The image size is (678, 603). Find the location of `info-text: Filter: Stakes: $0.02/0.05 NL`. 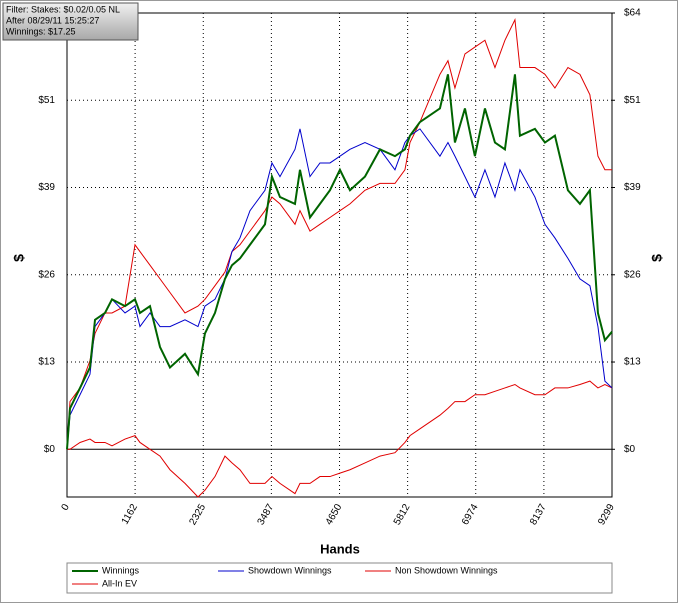

info-text: Filter: Stakes: $0.02/0.05 NL is located at coordinates (63, 9).